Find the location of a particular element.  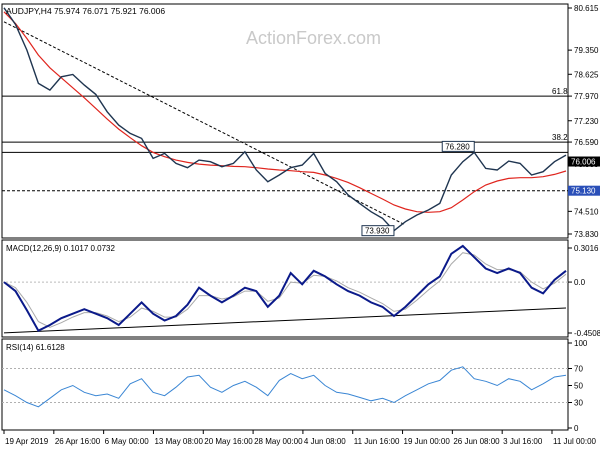

rsi-tick-1: 70 is located at coordinates (578, 369).